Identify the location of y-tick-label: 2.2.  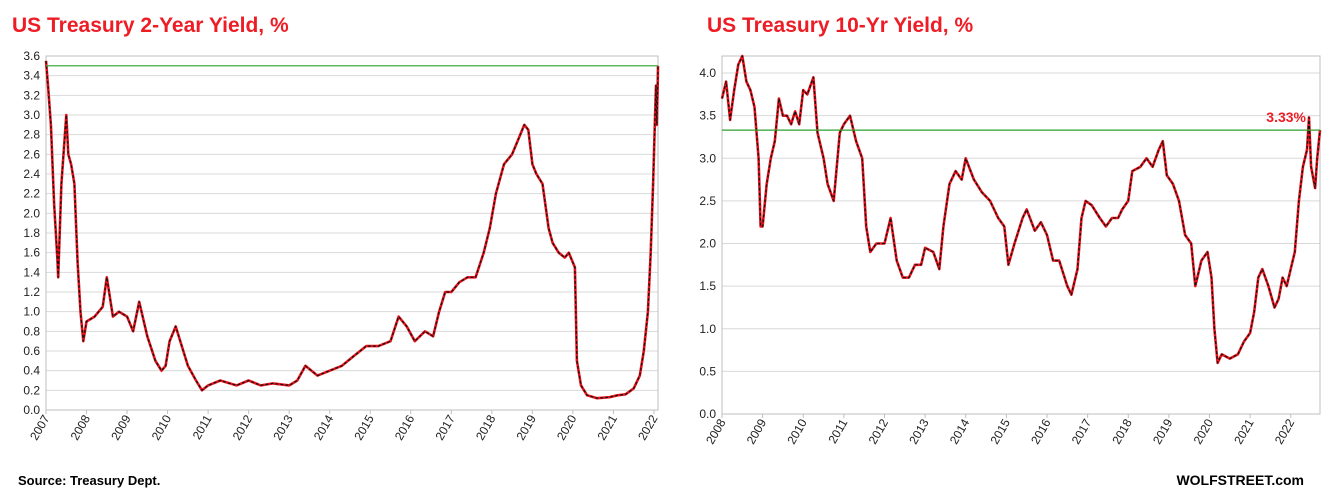
(31, 194).